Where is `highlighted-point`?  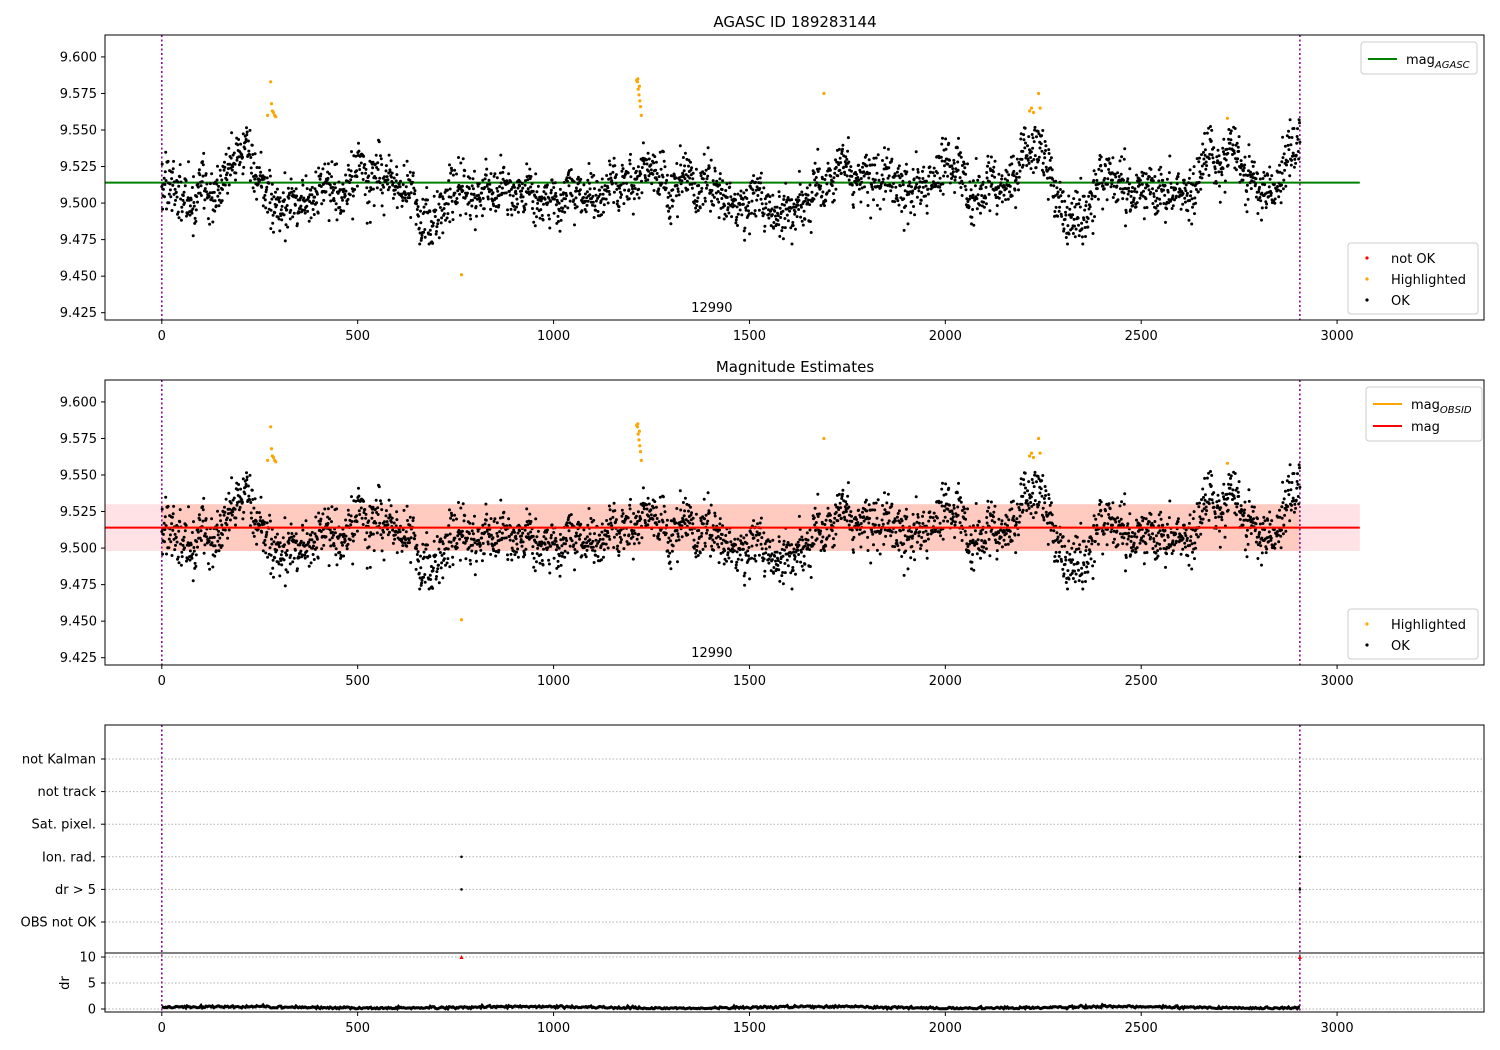 highlighted-point is located at coordinates (639, 95).